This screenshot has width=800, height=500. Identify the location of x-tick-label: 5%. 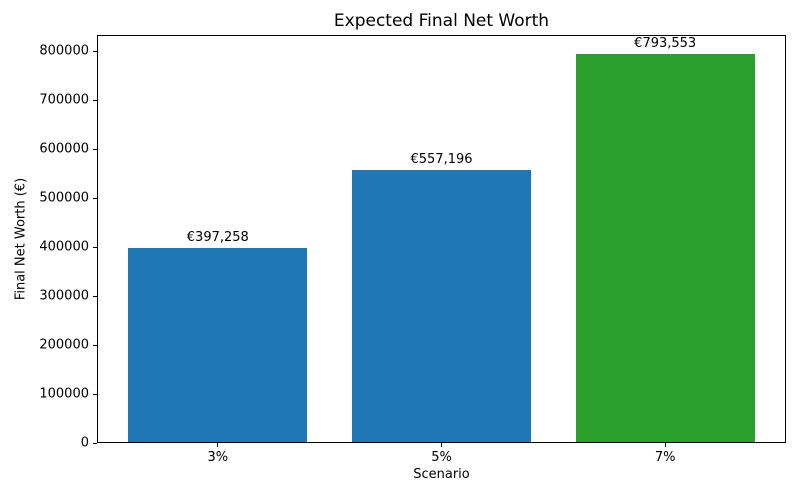
(441, 457).